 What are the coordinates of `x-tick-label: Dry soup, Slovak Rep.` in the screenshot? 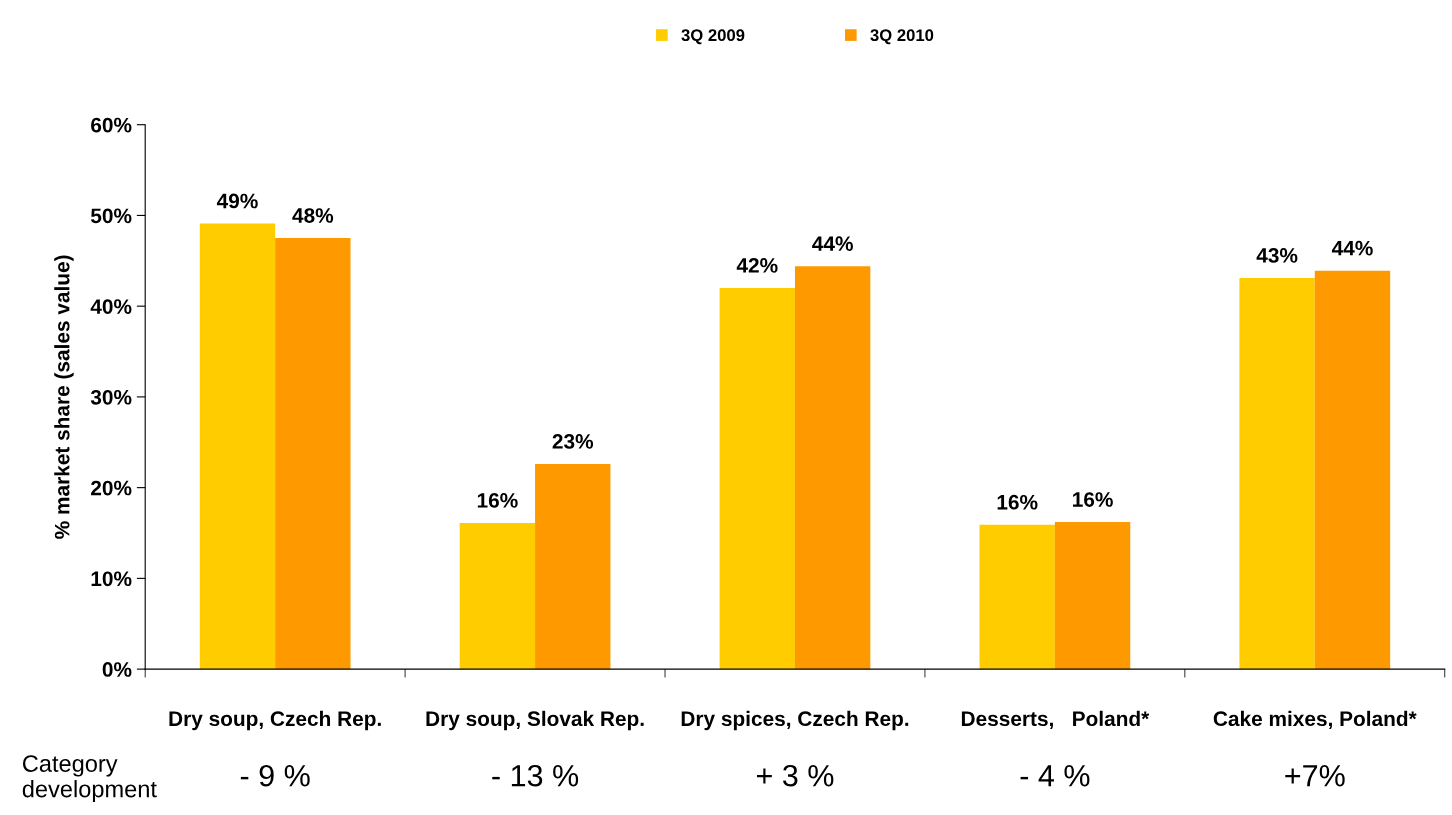 It's located at (535, 720).